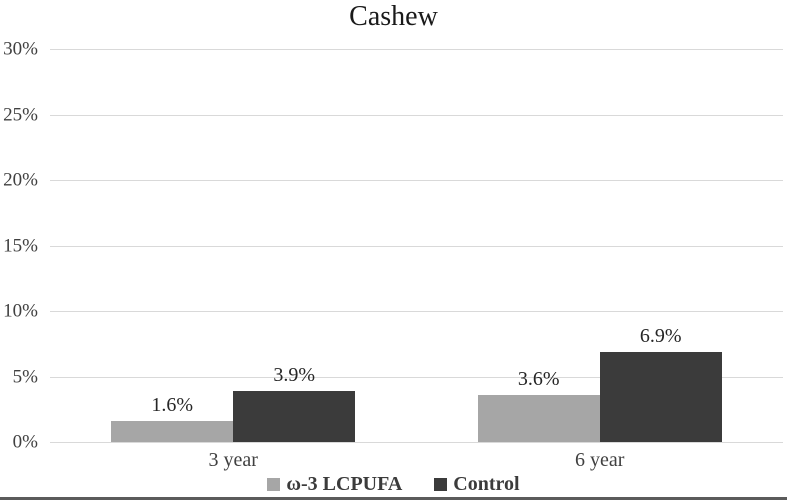 This screenshot has width=787, height=500. I want to click on chart-legend: ω-3 LCPUFA Control, so click(393, 484).